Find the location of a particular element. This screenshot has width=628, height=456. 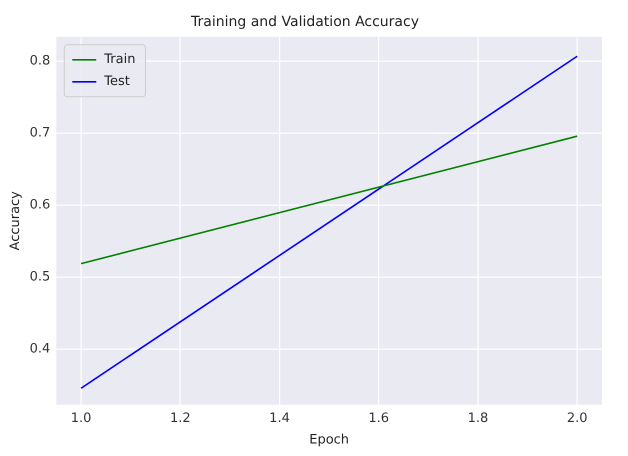

legend-label: Test is located at coordinates (116, 82).